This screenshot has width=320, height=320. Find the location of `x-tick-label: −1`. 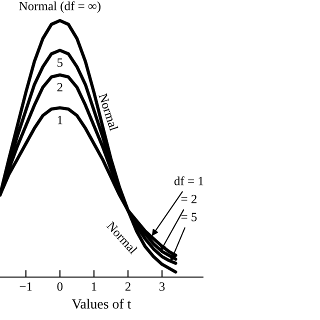

x-tick-label: −1 is located at coordinates (26, 286).